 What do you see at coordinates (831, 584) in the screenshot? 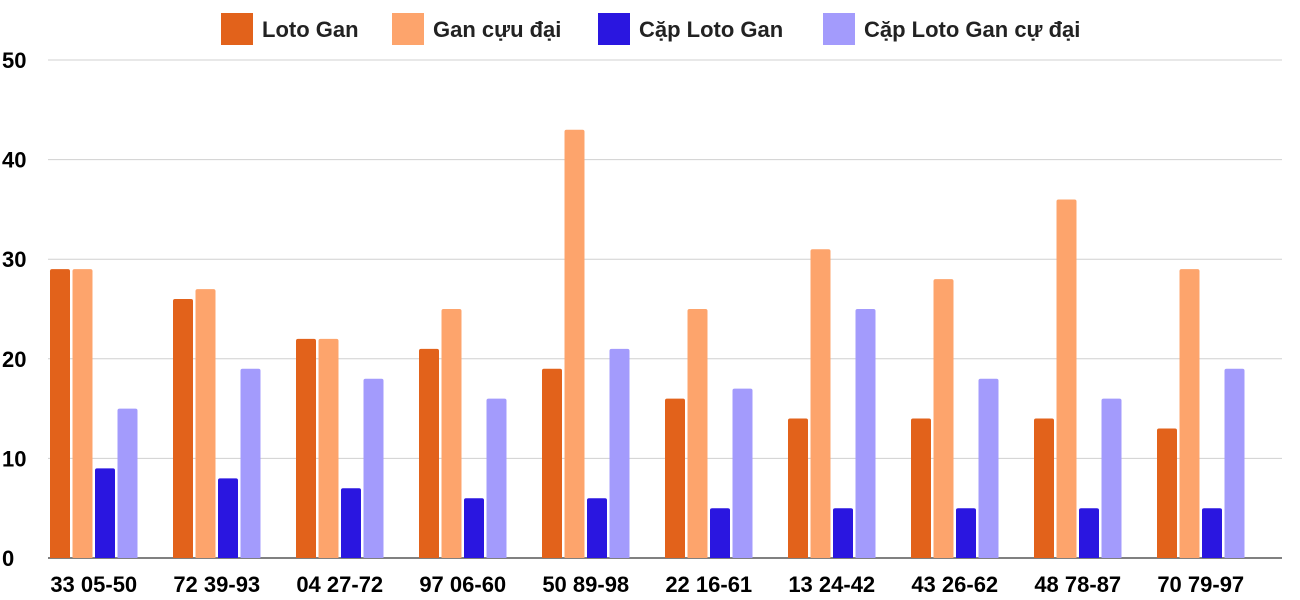
I see `x-tick-label: 13 24-42` at bounding box center [831, 584].